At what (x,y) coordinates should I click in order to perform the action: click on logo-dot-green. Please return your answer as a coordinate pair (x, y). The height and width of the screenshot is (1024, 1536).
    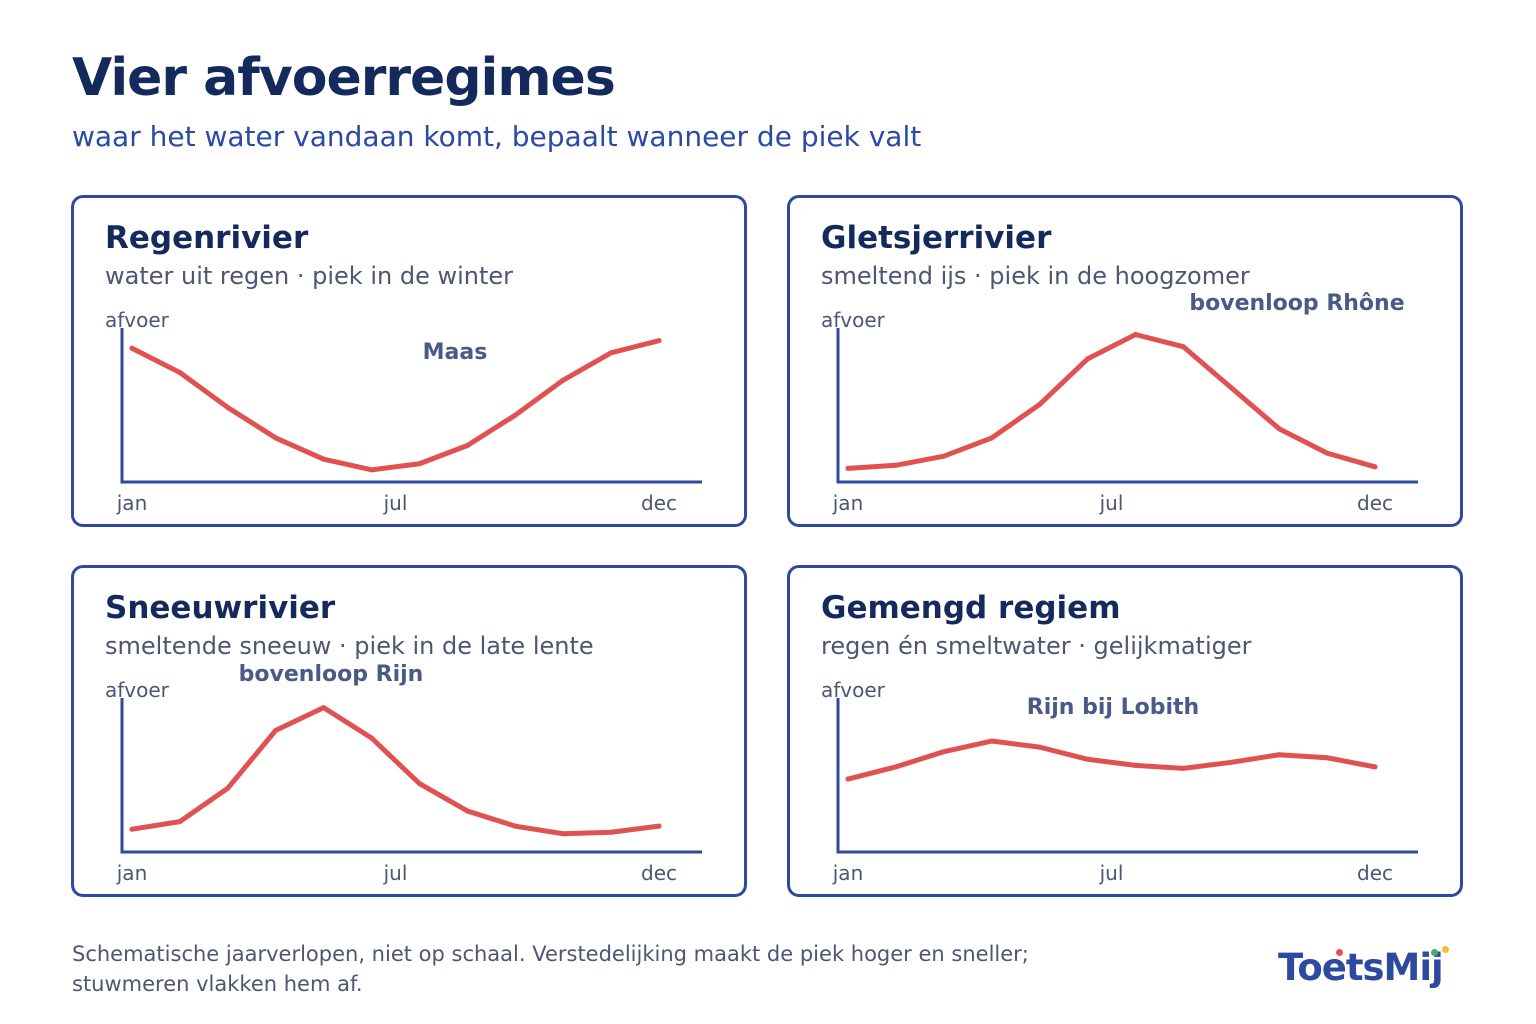
    Looking at the image, I should click on (1434, 952).